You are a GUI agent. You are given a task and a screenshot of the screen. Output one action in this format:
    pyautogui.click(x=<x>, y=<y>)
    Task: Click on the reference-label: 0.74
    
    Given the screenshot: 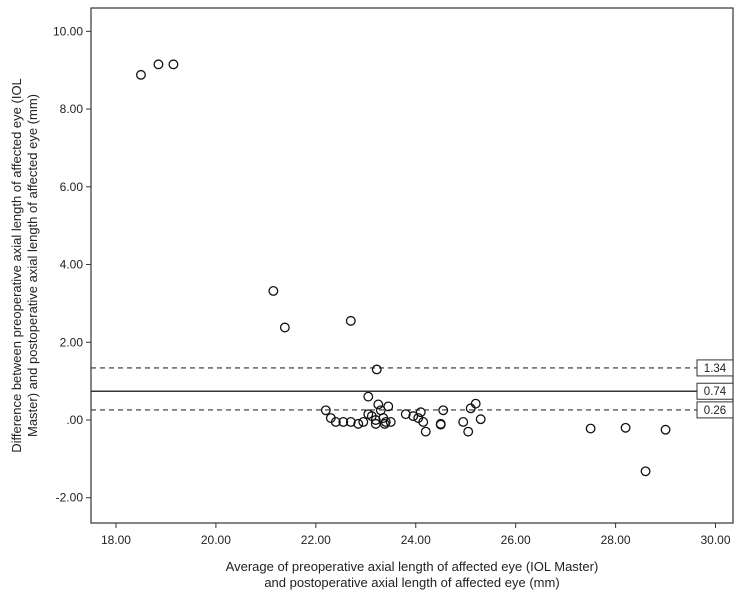 What is the action you would take?
    pyautogui.click(x=715, y=392)
    